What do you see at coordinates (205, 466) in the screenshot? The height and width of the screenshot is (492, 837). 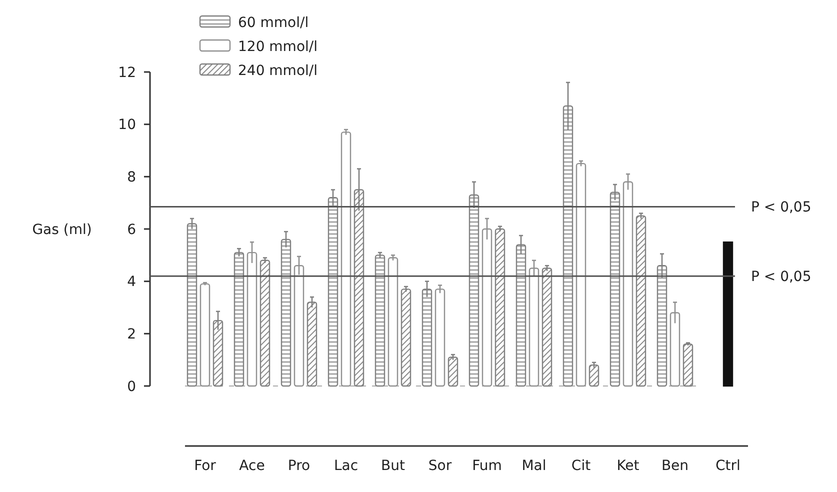 I see `x-tick-label: For` at bounding box center [205, 466].